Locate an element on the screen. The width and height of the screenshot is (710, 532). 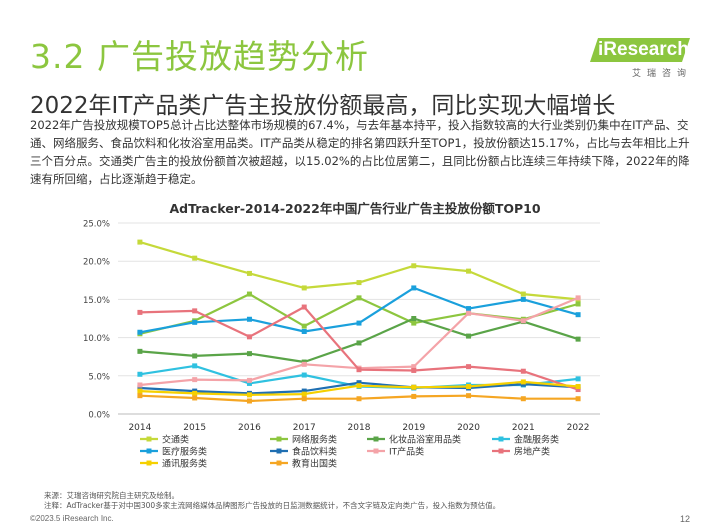
x-tick-label: 2016 is located at coordinates (249, 428).